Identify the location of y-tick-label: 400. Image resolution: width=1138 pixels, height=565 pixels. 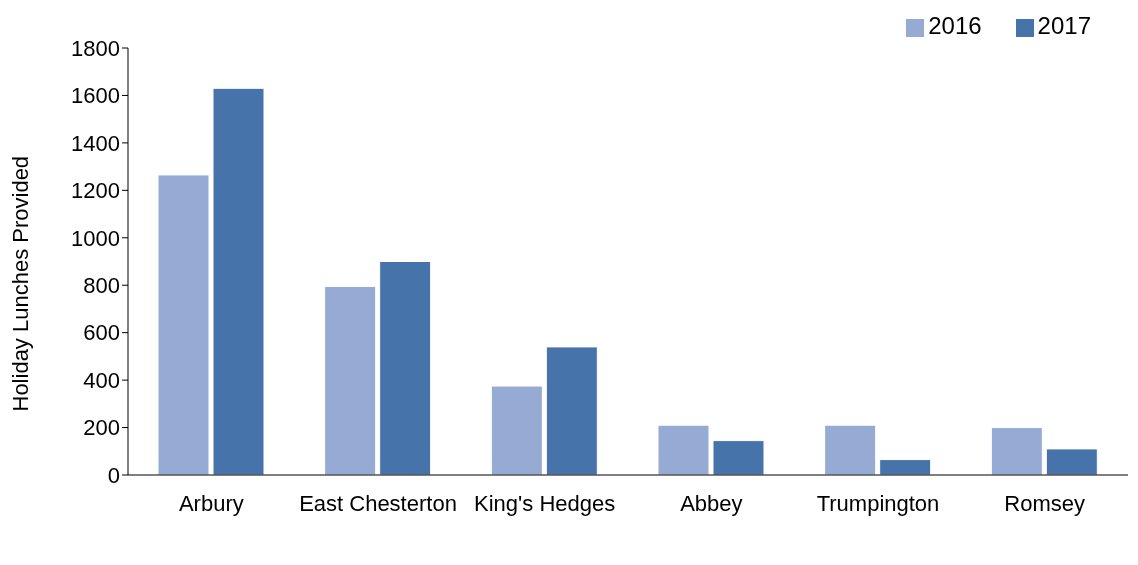
(101, 380).